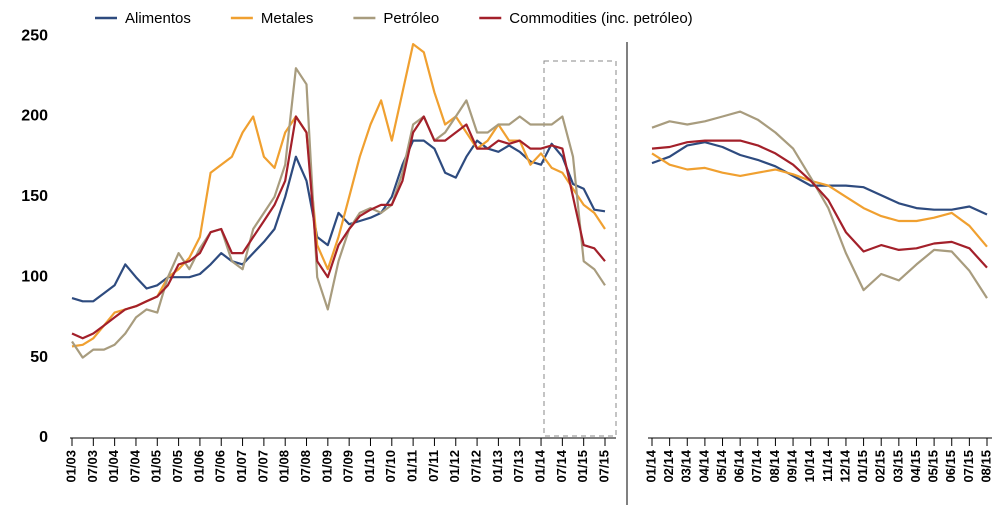 The image size is (995, 505). What do you see at coordinates (985, 466) in the screenshot?
I see `x-tick-label: 08/15` at bounding box center [985, 466].